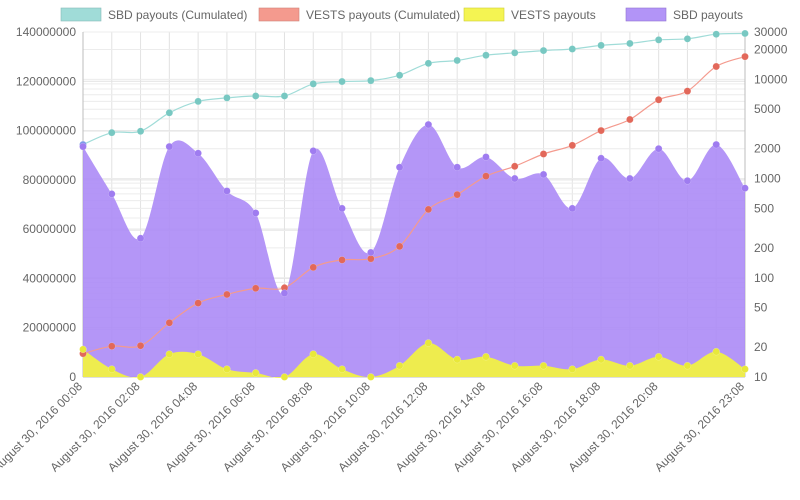  What do you see at coordinates (684, 14) in the screenshot?
I see `legend-item: SBD payouts` at bounding box center [684, 14].